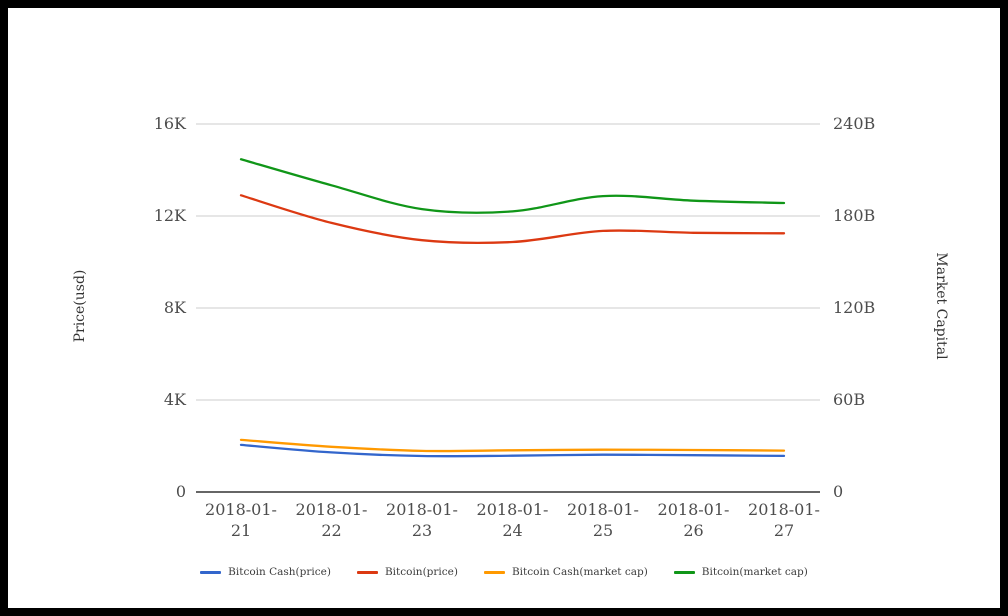 The image size is (1008, 616). Describe the element at coordinates (180, 491) in the screenshot. I see `left-tick-label: 0` at that location.